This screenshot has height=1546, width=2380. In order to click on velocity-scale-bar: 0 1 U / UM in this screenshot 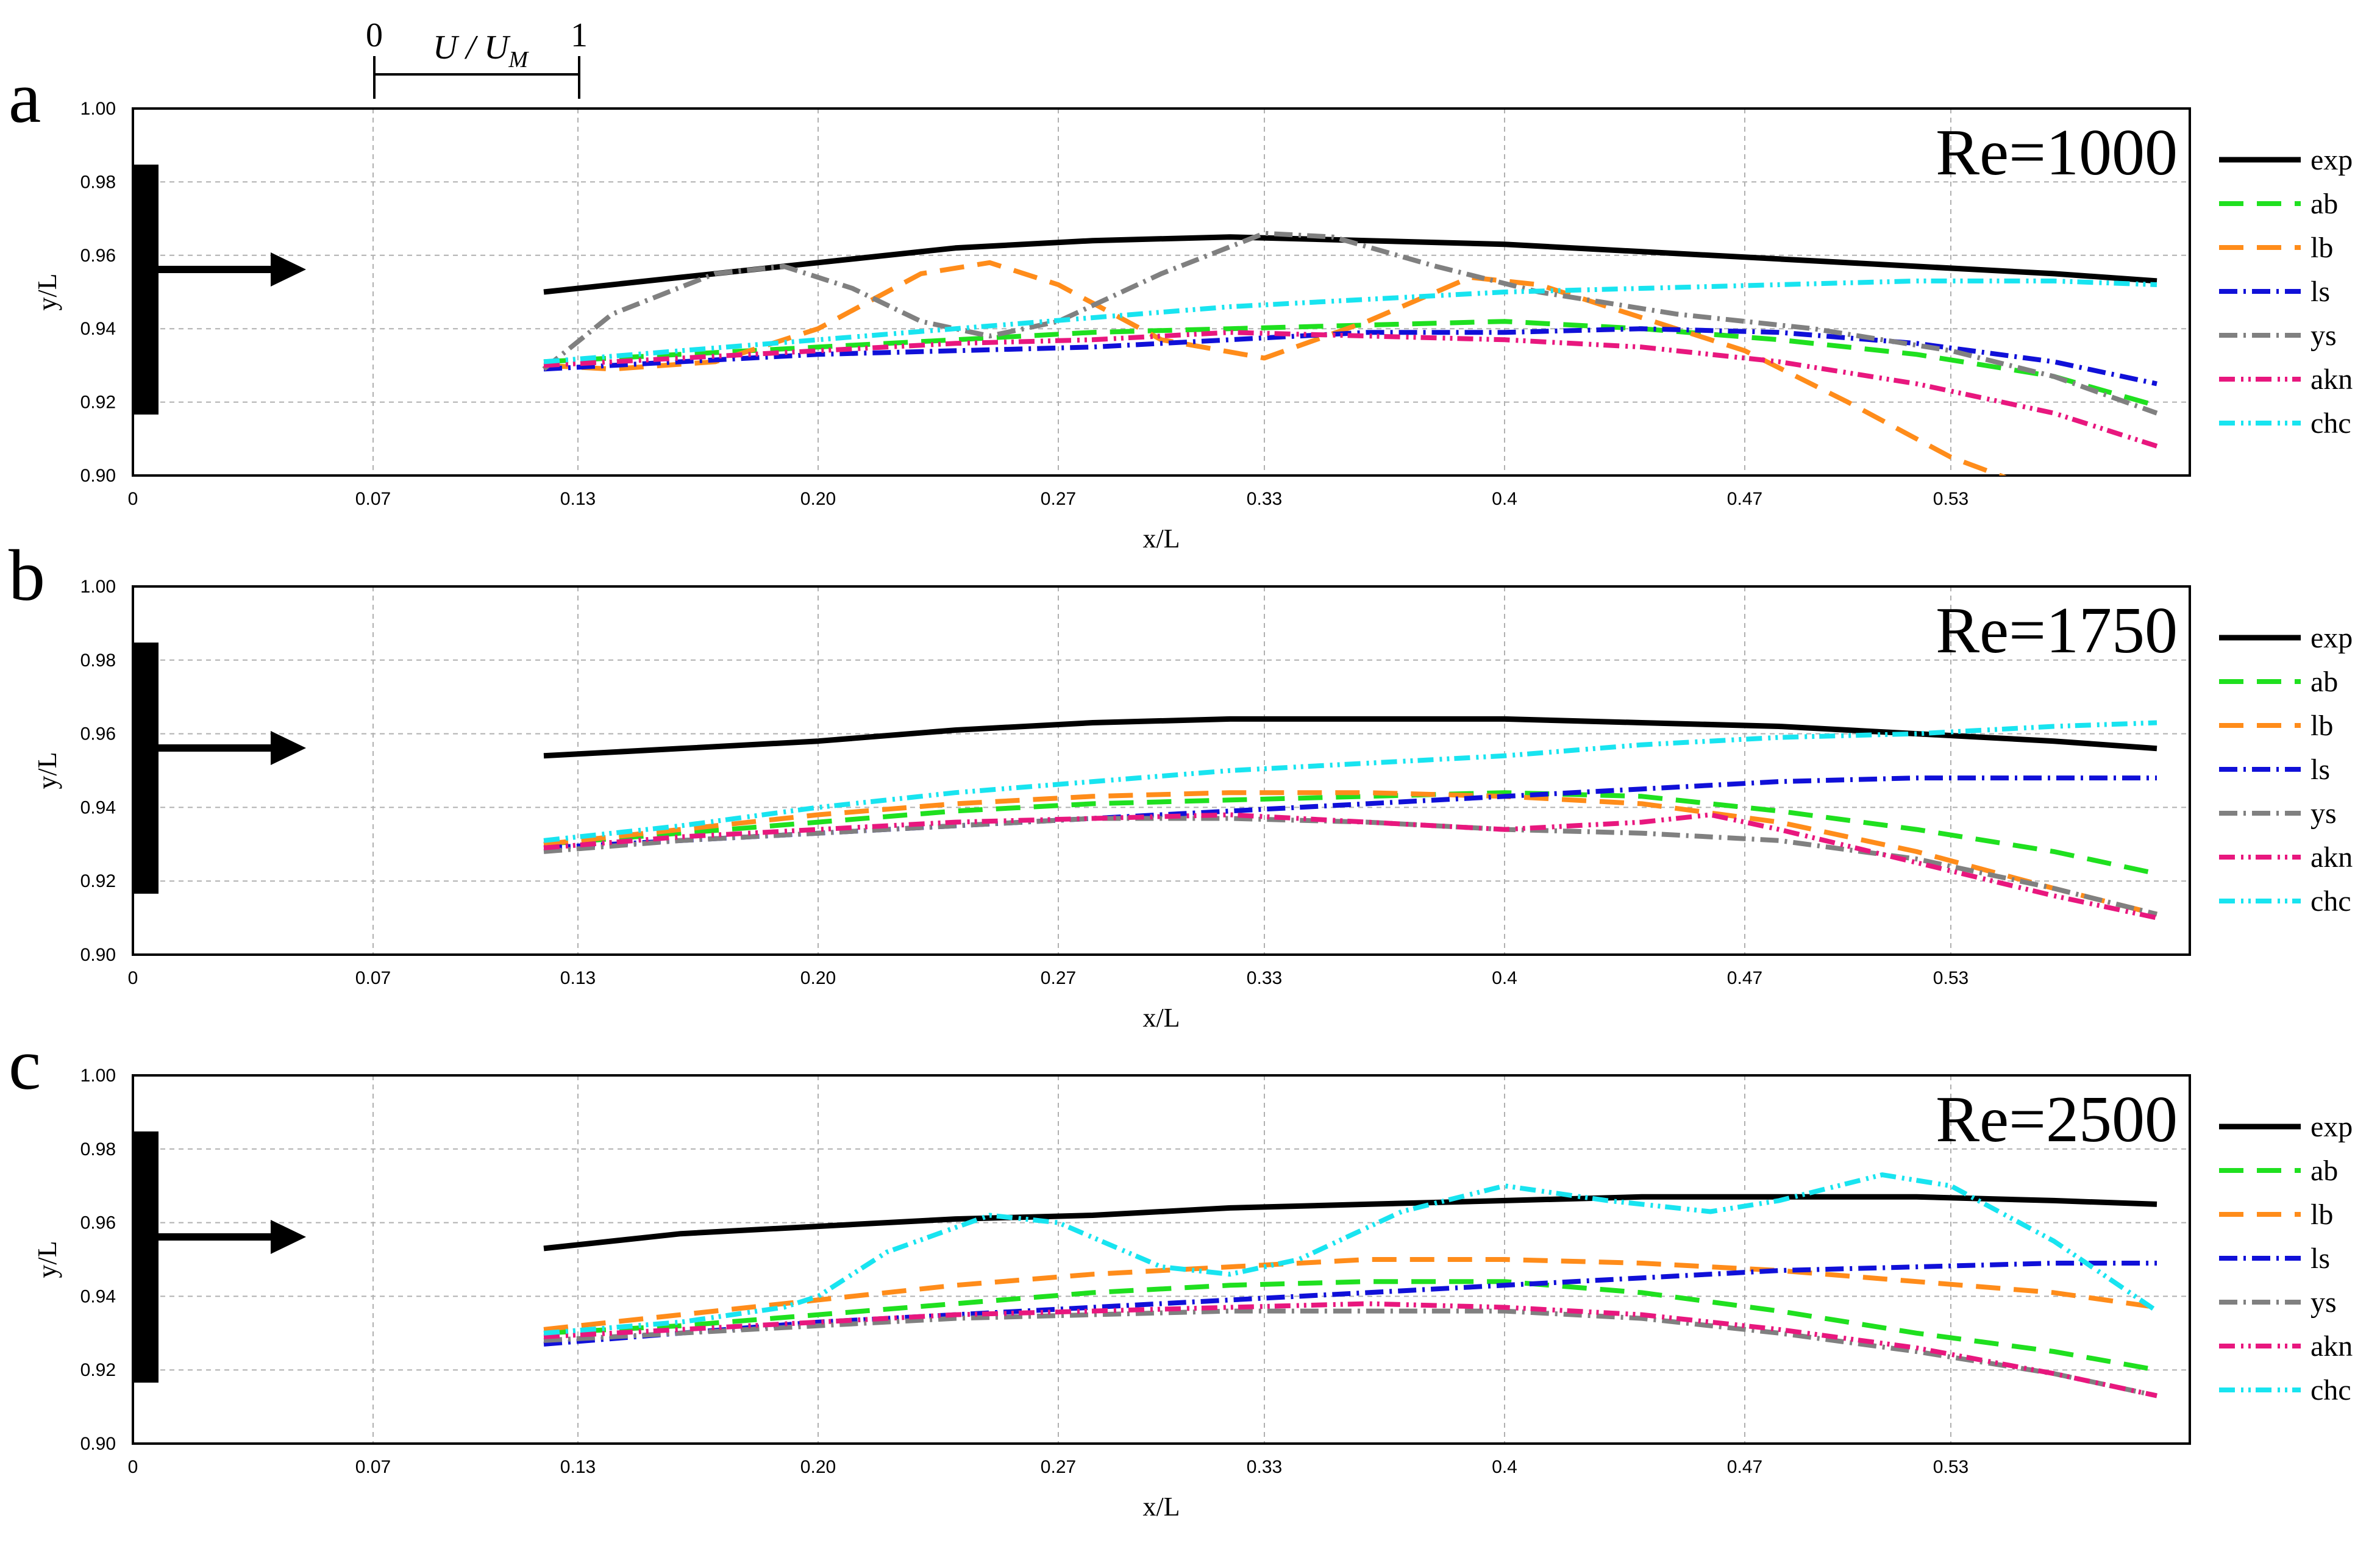, I will do `click(477, 58)`.